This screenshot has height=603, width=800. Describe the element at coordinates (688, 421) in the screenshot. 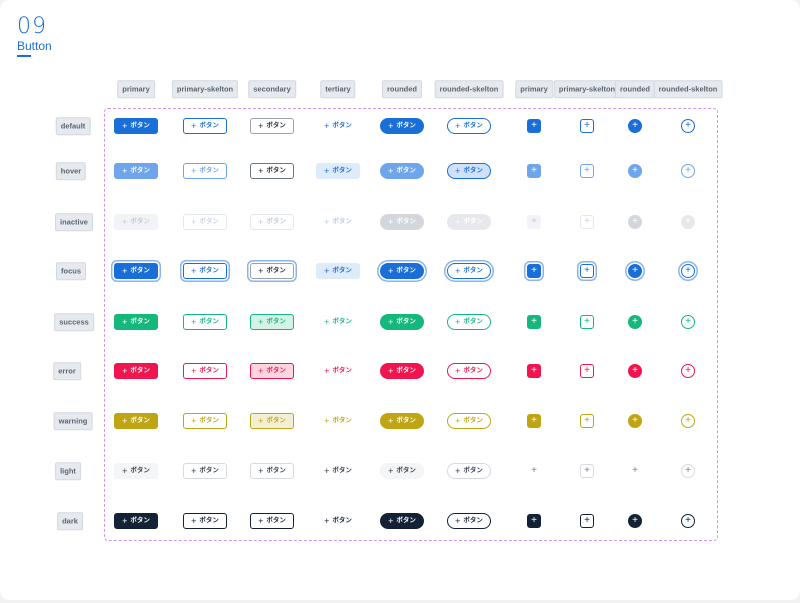

I see `icon-button-warning-rounded-skelton: +` at that location.